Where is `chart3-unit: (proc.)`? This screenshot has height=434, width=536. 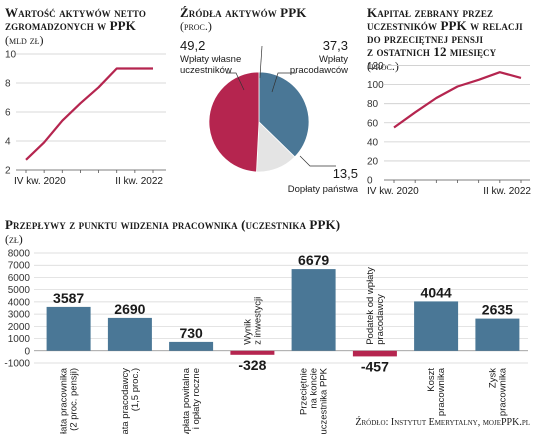 chart3-unit: (proc.) is located at coordinates (383, 66).